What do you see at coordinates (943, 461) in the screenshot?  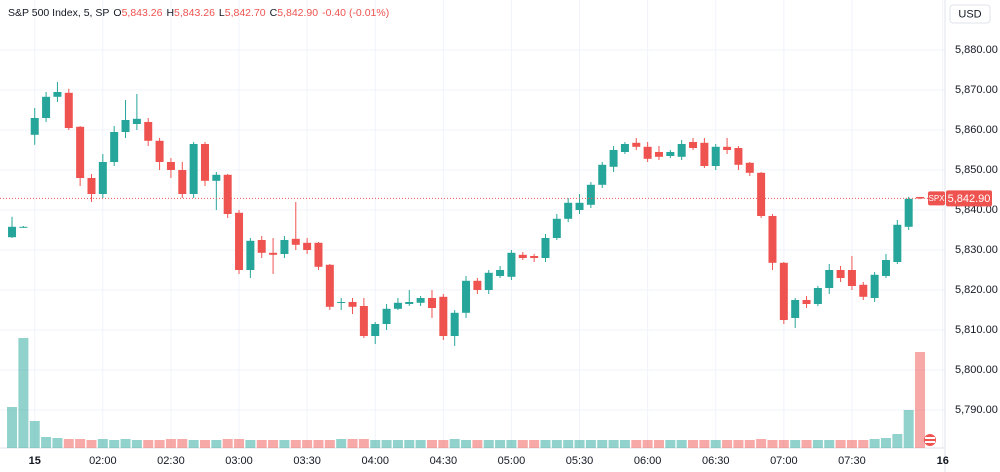 I see `x-tick-label: 16` at bounding box center [943, 461].